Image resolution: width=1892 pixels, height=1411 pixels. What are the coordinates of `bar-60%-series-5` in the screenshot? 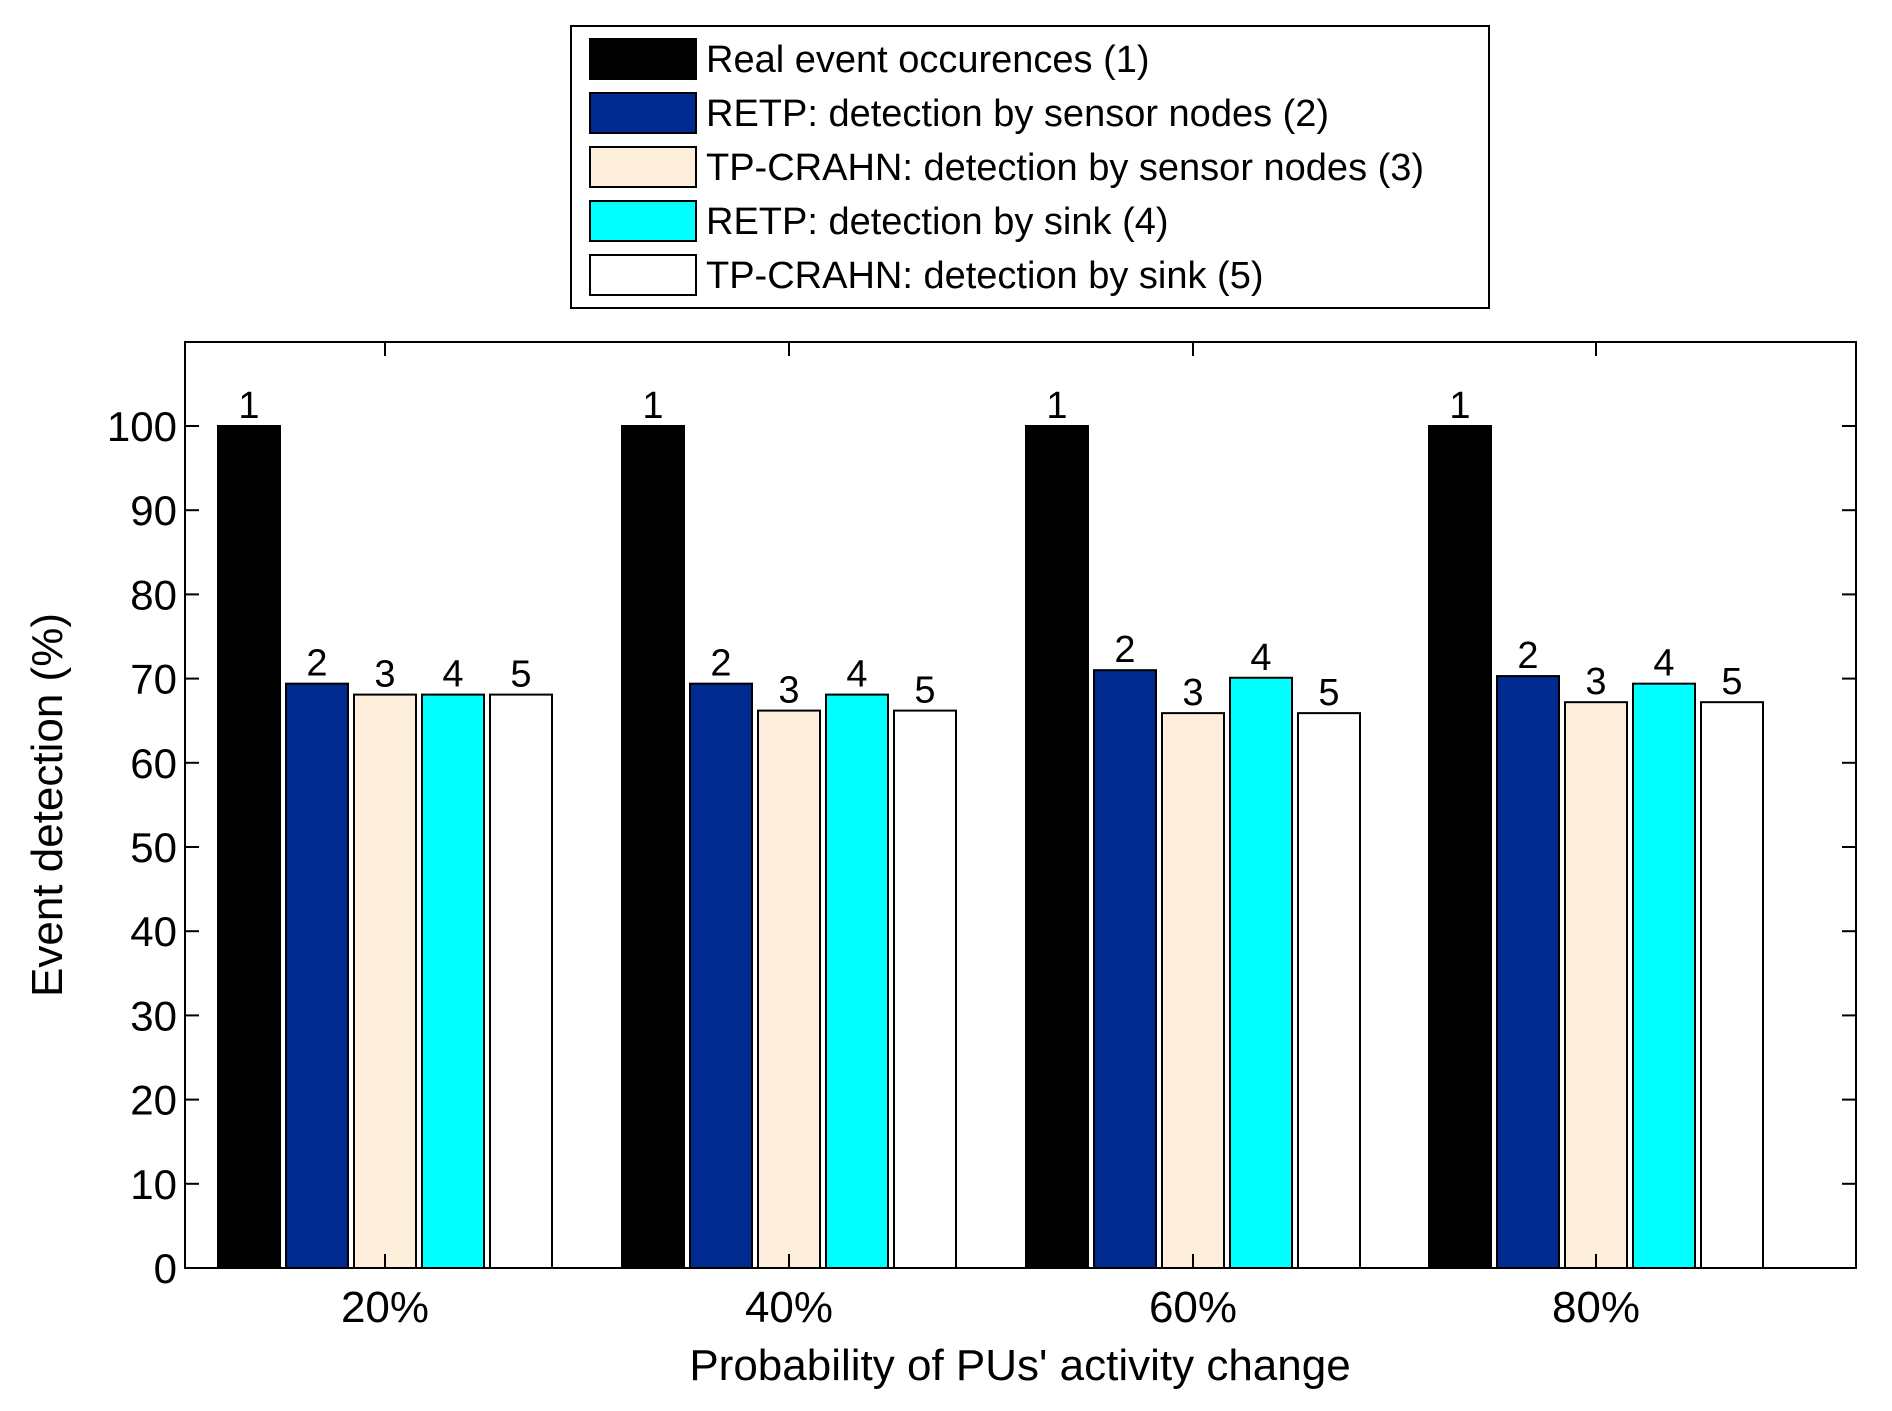 It's located at (1329, 990).